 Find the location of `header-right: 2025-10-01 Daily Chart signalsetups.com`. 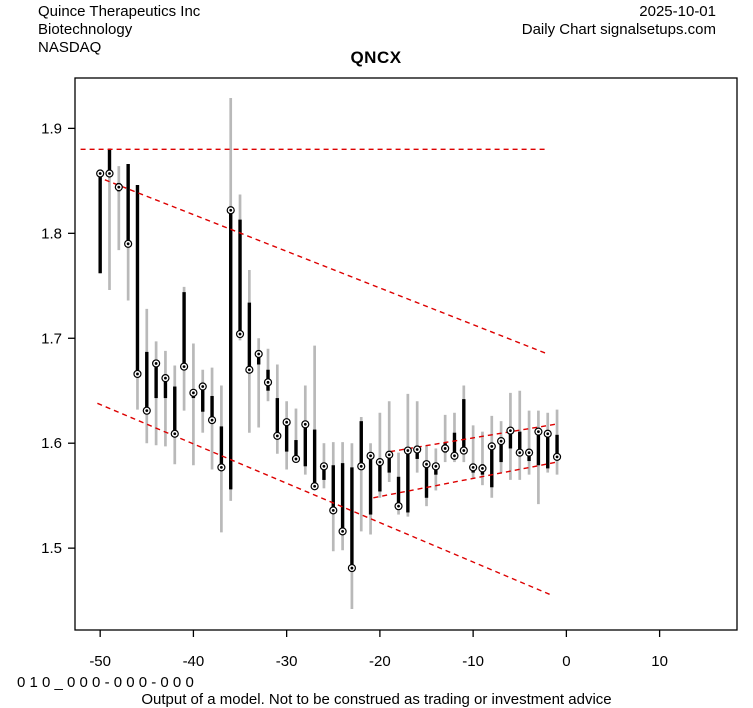

header-right: 2025-10-01 Daily Chart signalsetups.com is located at coordinates (619, 21).